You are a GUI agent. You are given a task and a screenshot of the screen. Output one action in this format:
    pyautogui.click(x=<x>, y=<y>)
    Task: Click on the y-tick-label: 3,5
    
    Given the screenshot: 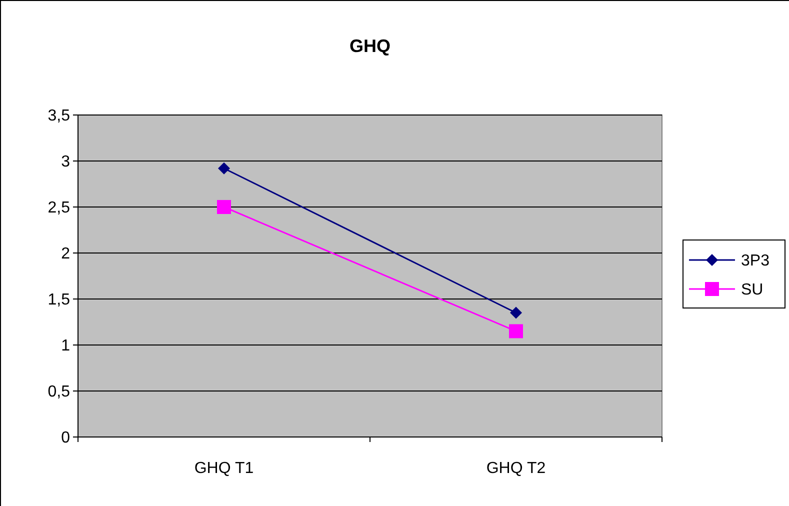 What is the action you would take?
    pyautogui.click(x=59, y=116)
    